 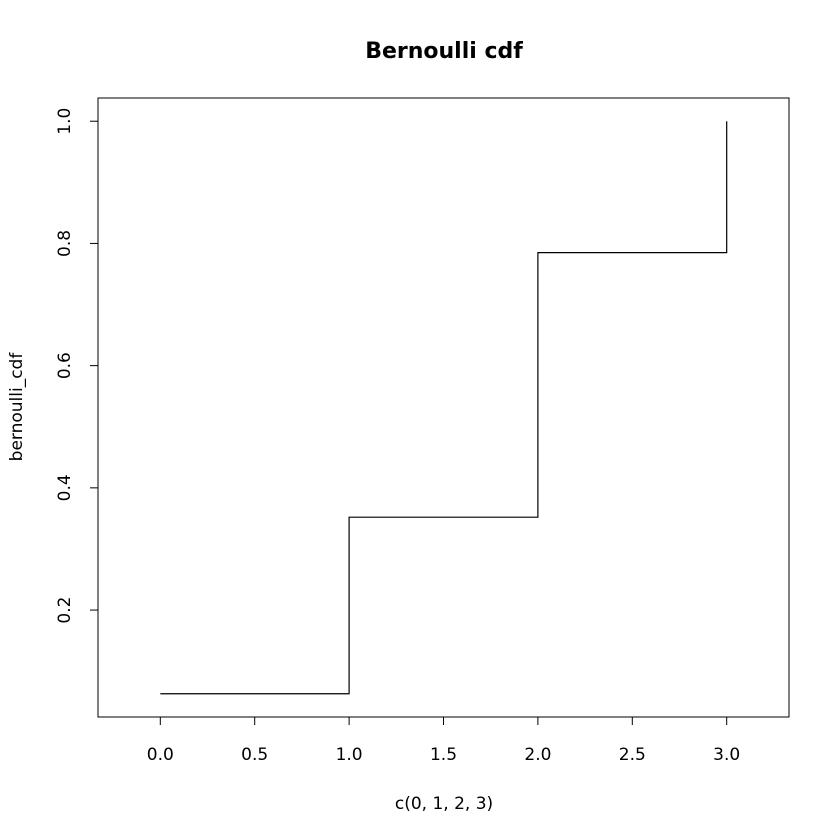 I want to click on x-tick-label: 1.5, so click(x=443, y=755).